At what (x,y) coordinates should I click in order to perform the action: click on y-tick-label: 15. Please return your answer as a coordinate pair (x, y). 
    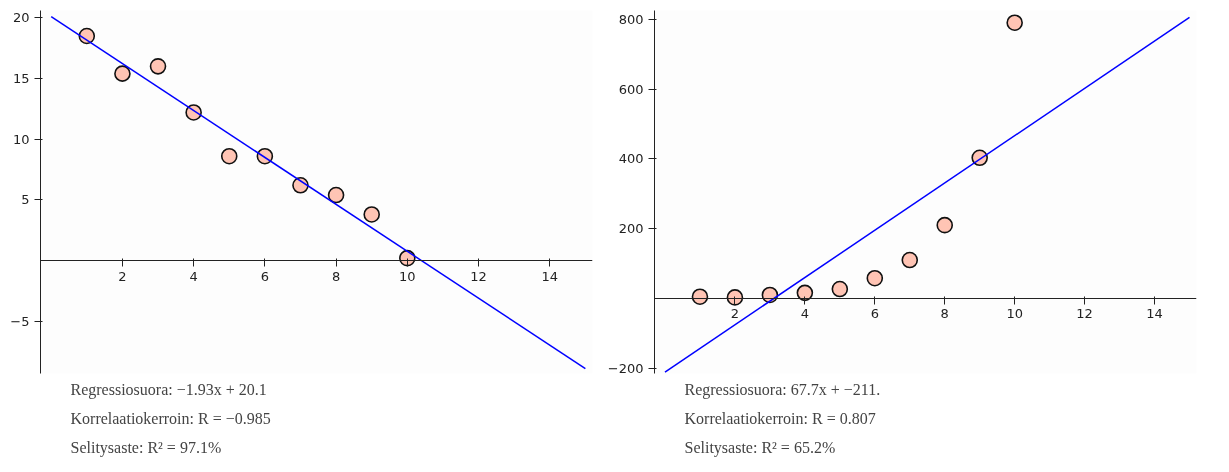
    Looking at the image, I should click on (21, 78).